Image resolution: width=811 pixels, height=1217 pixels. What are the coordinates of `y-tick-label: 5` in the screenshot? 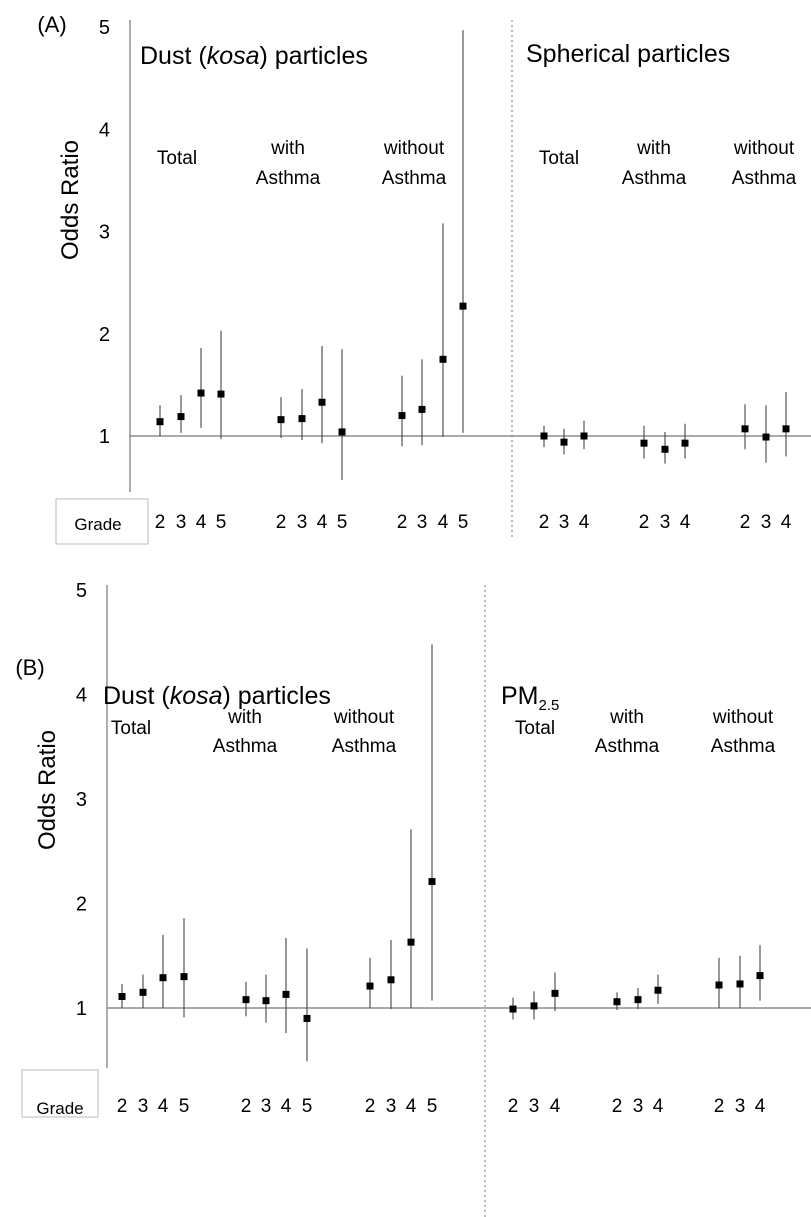 It's located at (81, 591).